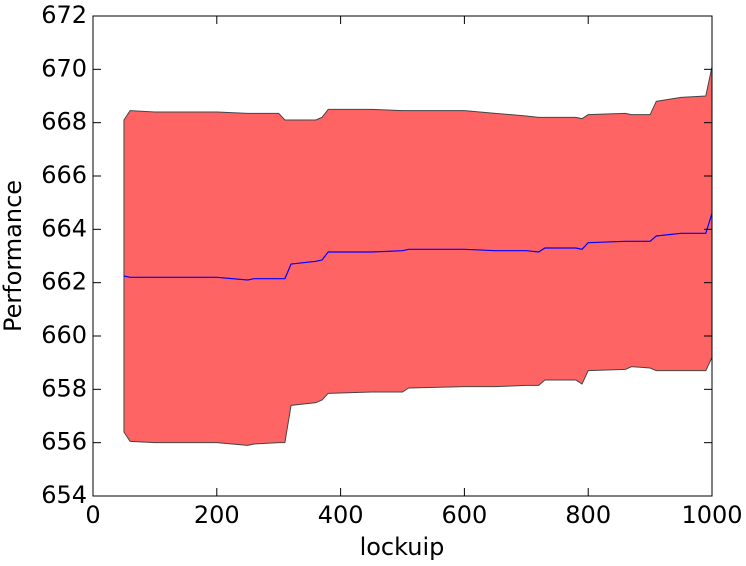 This screenshot has height=566, width=746. What do you see at coordinates (64, 495) in the screenshot?
I see `y-tick-label: 654` at bounding box center [64, 495].